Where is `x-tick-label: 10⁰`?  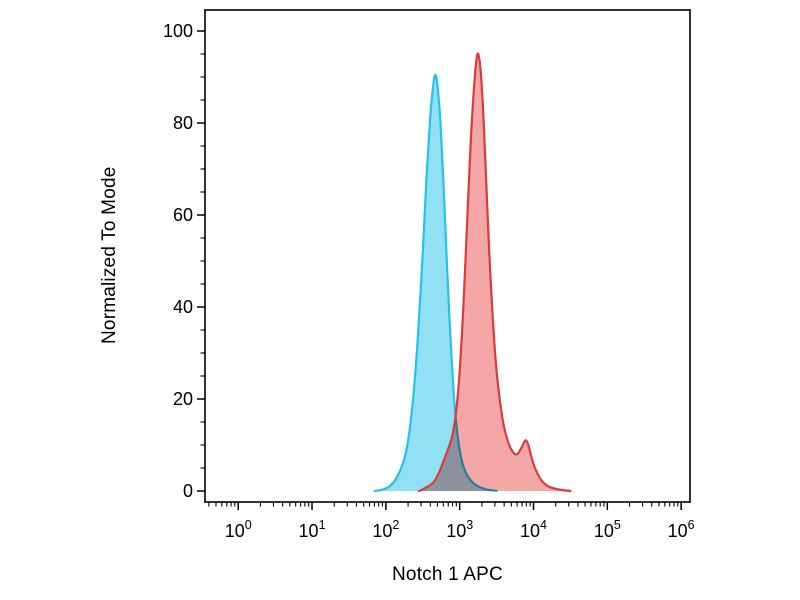
x-tick-label: 10⁰ is located at coordinates (238, 529).